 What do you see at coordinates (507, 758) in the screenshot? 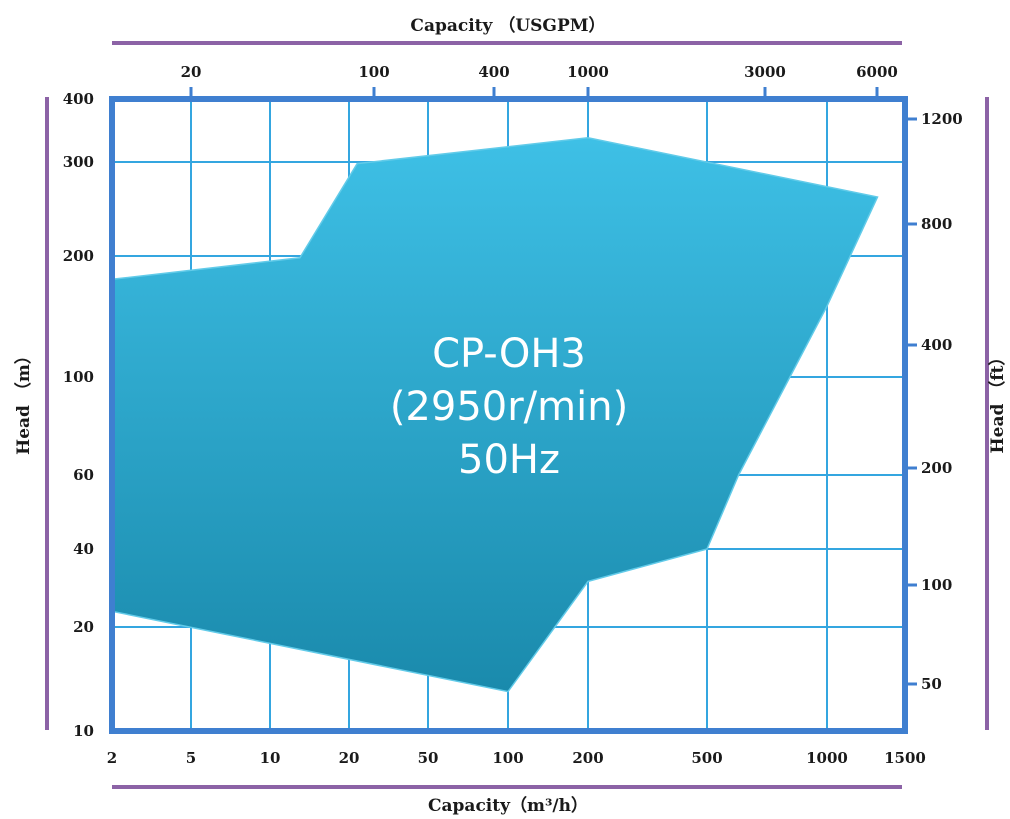
I see `x-tick-label-bottom: 100` at bounding box center [507, 758].